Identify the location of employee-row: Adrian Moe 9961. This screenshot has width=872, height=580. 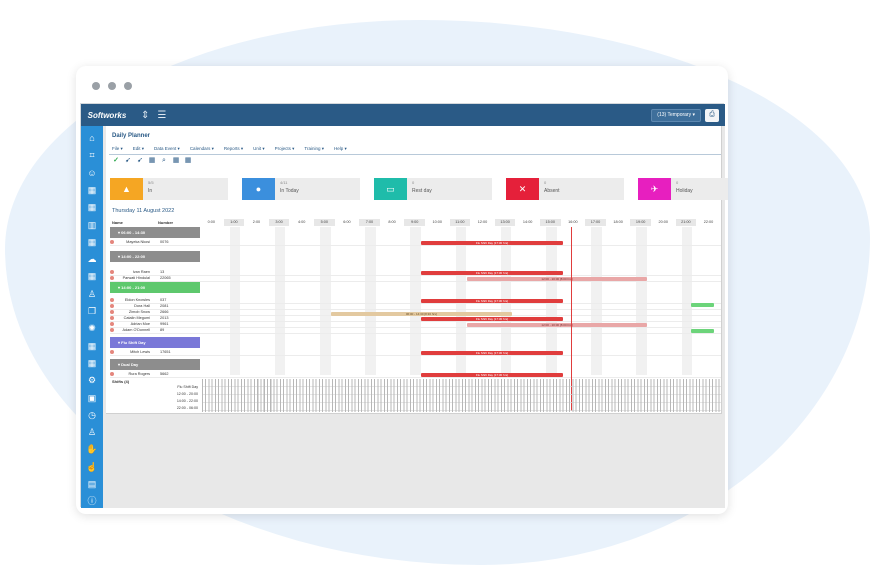
(155, 324).